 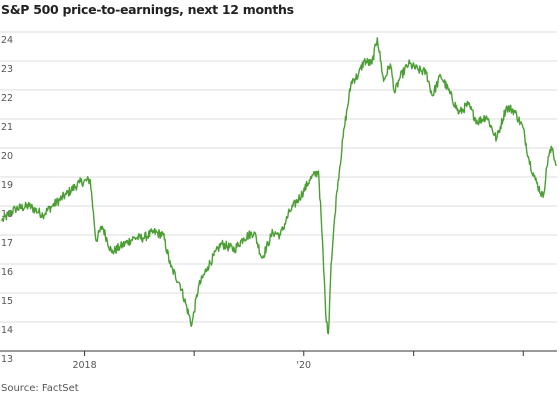 What do you see at coordinates (7, 301) in the screenshot?
I see `y-tick-label-15: 15` at bounding box center [7, 301].